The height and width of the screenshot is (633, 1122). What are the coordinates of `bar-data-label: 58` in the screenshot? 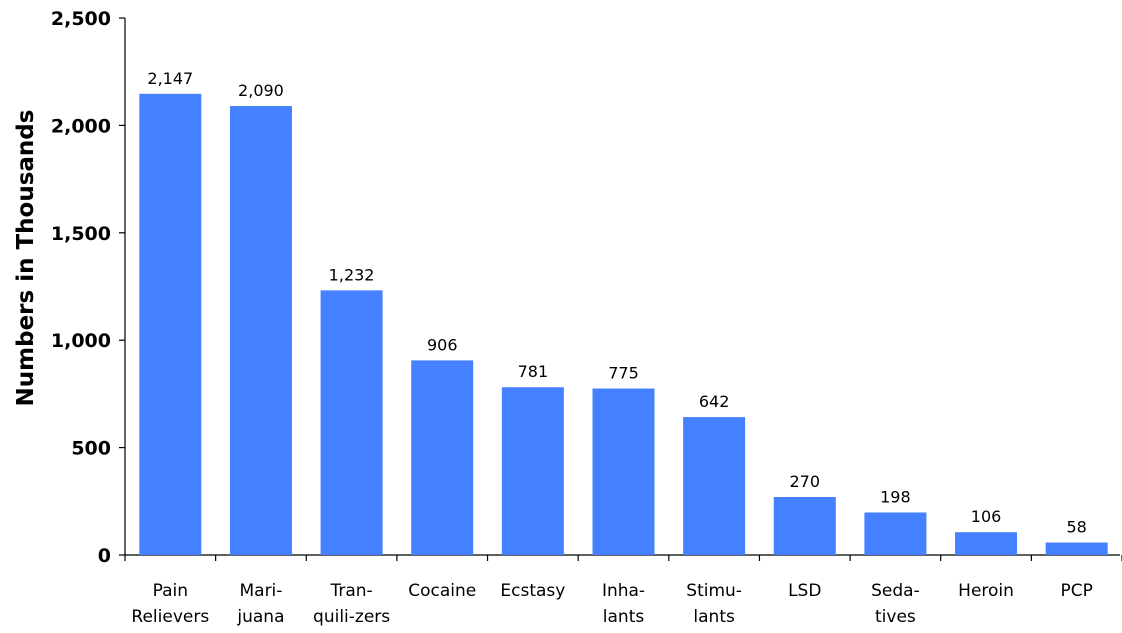 It's located at (1077, 527).